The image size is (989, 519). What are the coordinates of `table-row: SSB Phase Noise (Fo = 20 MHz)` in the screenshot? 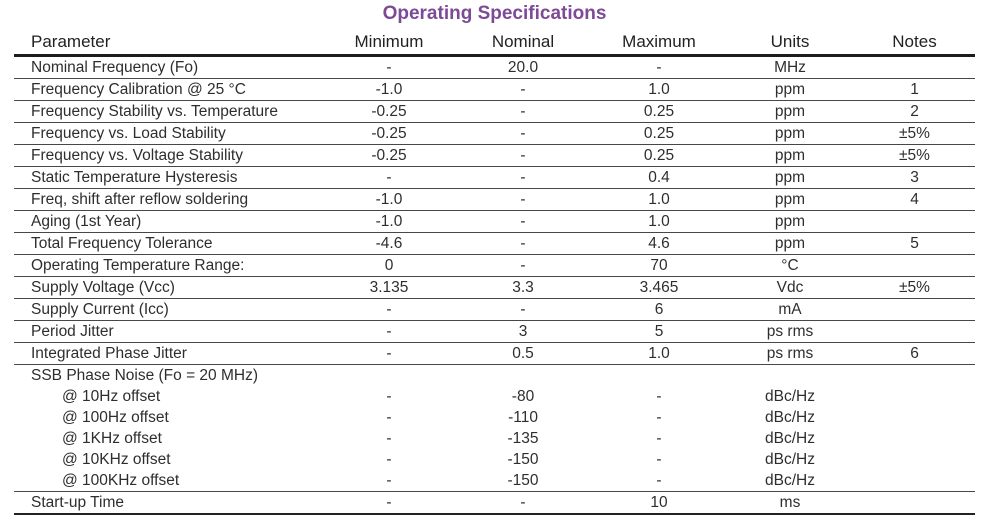 It's located at (494, 376).